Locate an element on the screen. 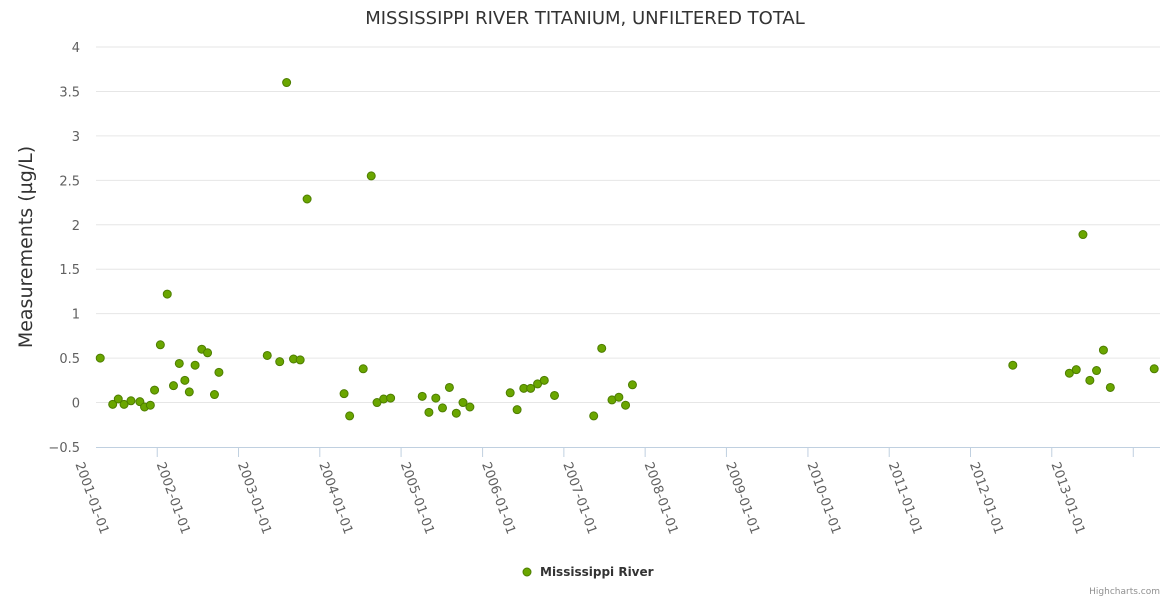 The image size is (1170, 600). y-tick-label: 0.5 is located at coordinates (69, 359).